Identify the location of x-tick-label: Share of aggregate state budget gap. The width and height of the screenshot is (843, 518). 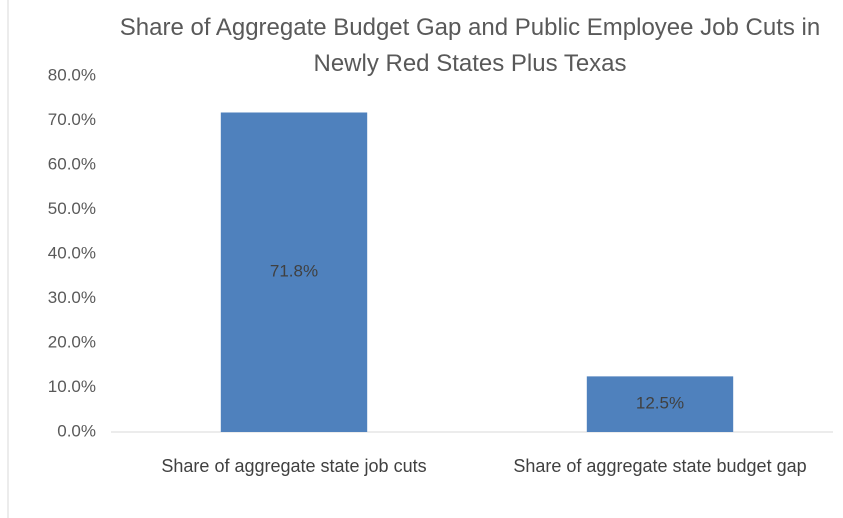
(660, 466).